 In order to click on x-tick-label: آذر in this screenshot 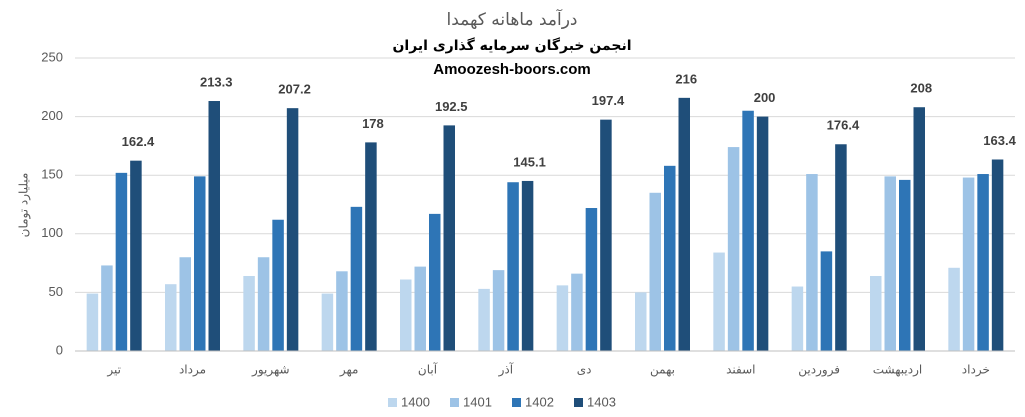, I will do `click(506, 370)`.